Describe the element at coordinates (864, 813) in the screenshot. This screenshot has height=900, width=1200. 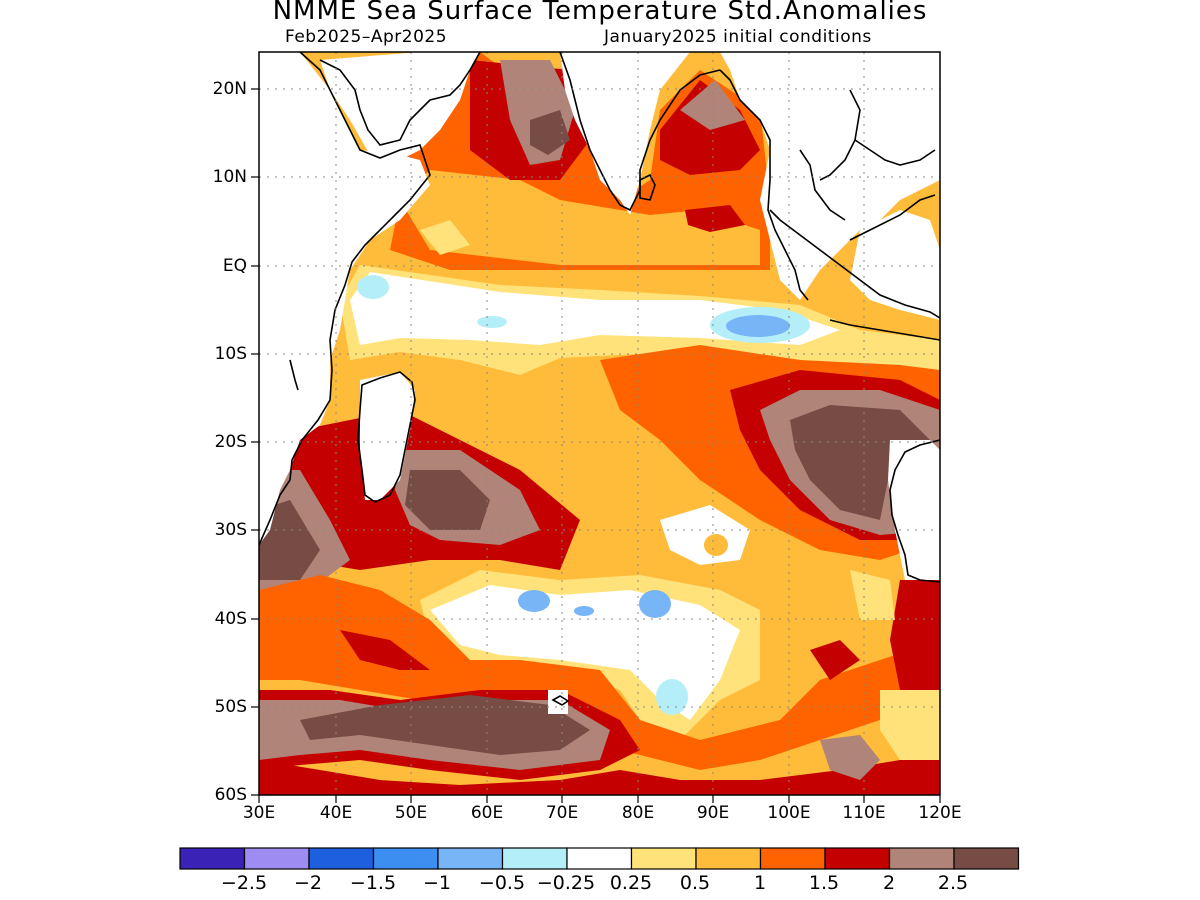
I see `lon-tick-label: 110E` at that location.